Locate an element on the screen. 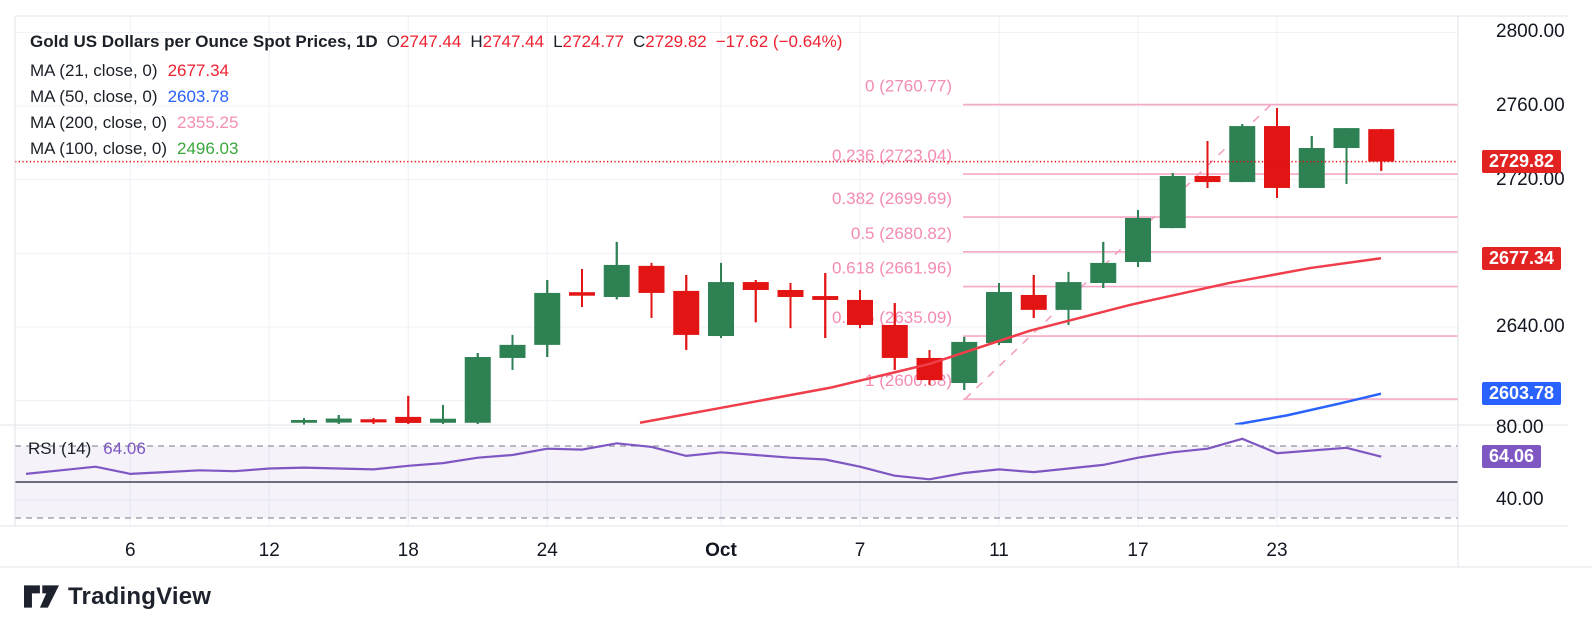  tradingview-logo: TradingView is located at coordinates (117, 596).